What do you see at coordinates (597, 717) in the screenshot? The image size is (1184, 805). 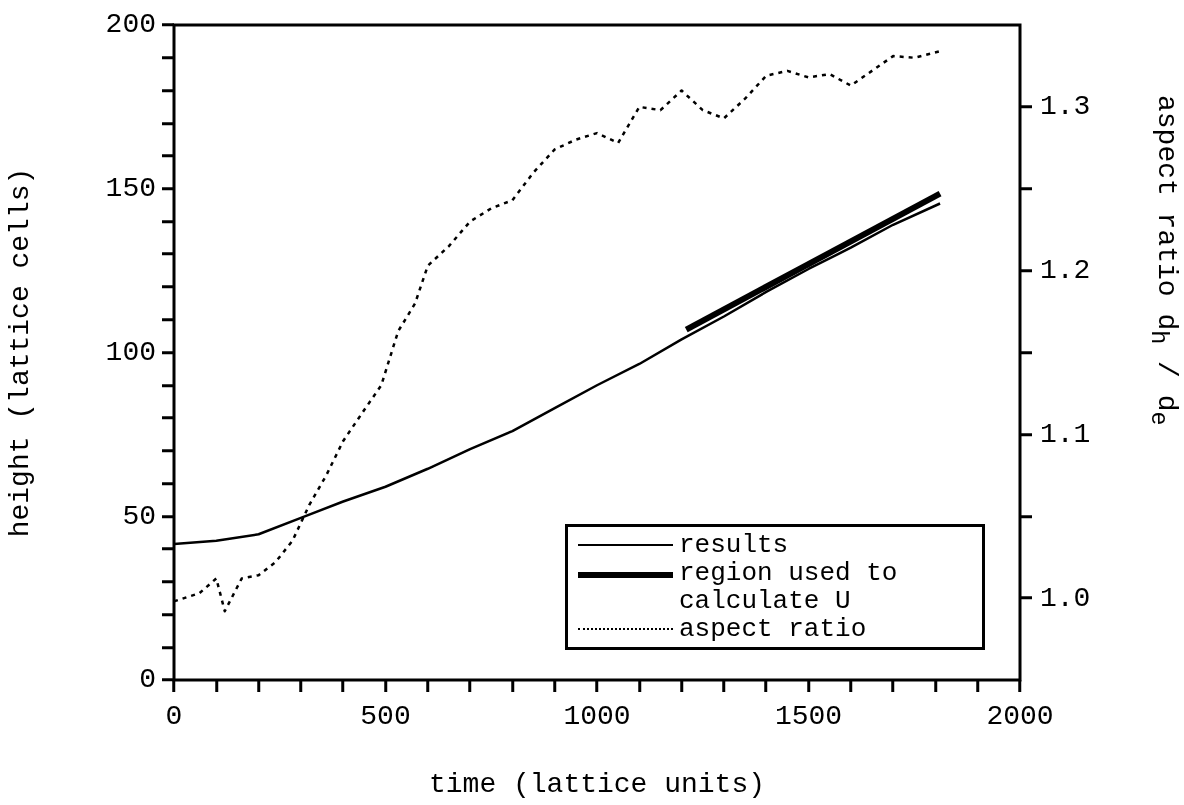 I see `x-tick-label: 1000` at bounding box center [597, 717].